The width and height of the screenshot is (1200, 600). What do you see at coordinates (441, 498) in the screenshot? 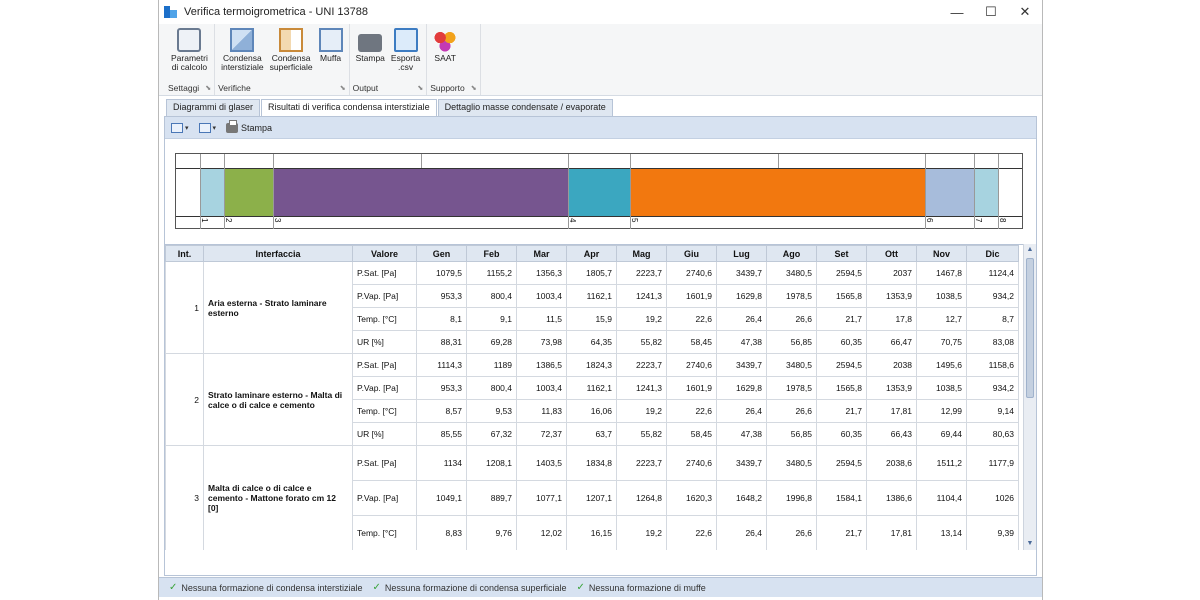
I see `table-cell: 1049,1` at bounding box center [441, 498].